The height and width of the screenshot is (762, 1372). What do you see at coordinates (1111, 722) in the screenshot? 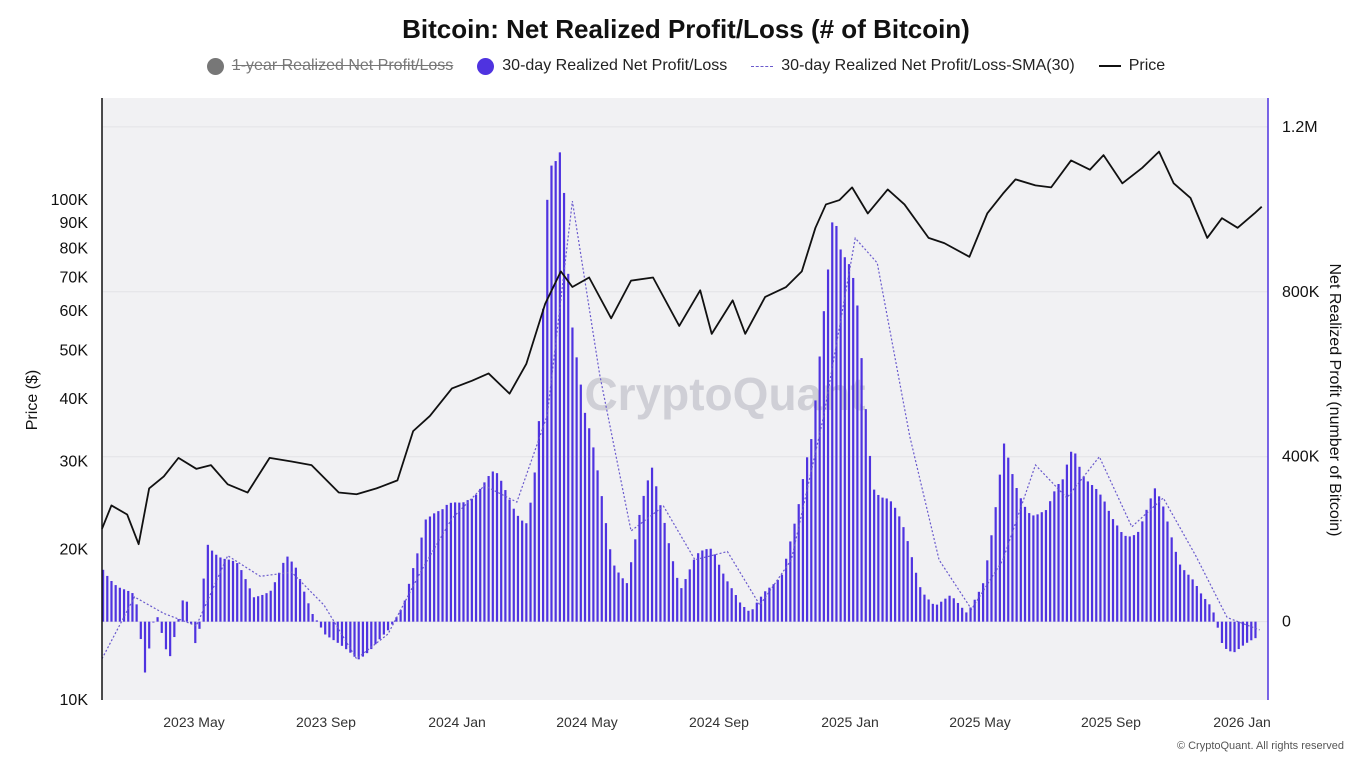
I see `x-axis-tick-label: 2025 Sep` at bounding box center [1111, 722].